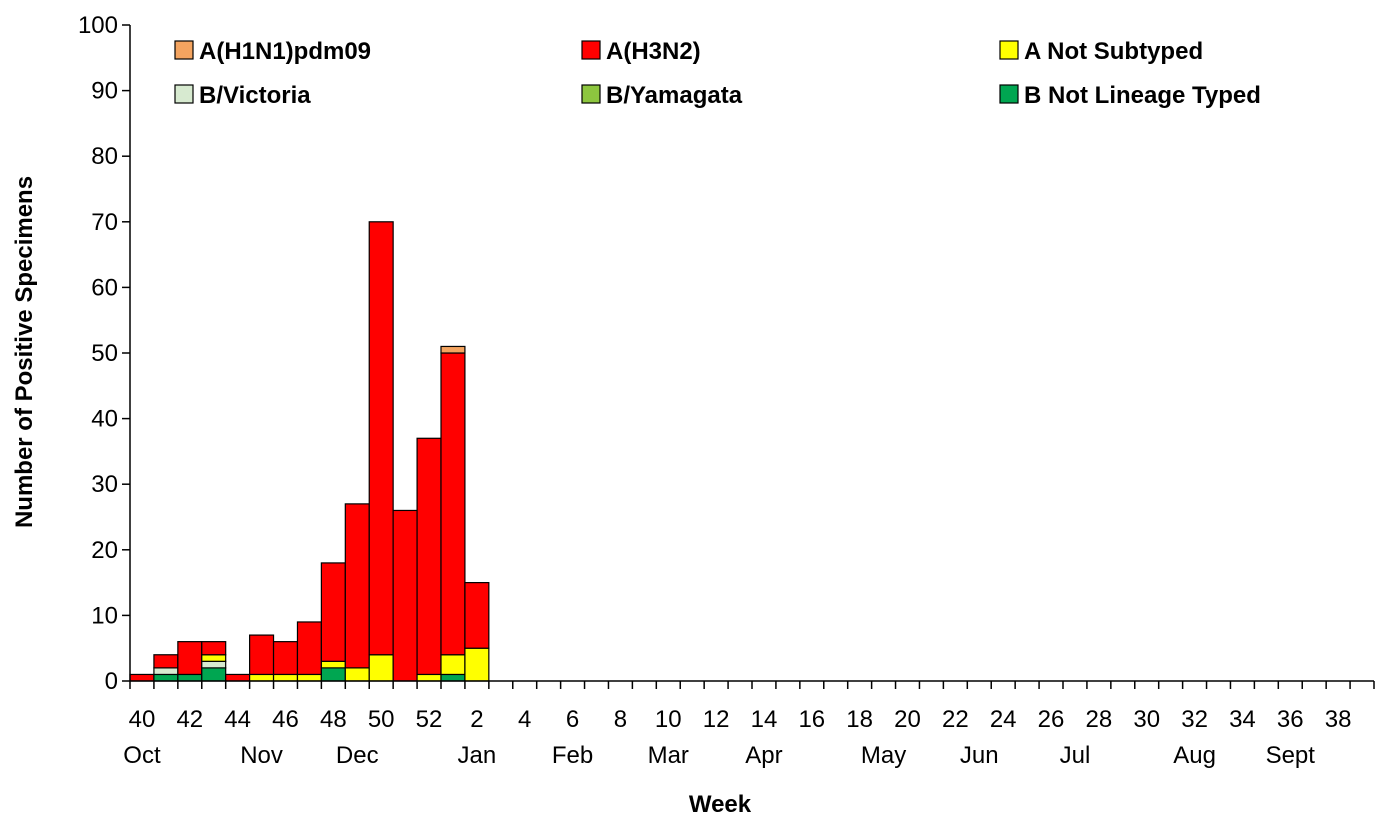 This screenshot has height=816, width=1379. I want to click on y-tick-label: 50, so click(104, 353).